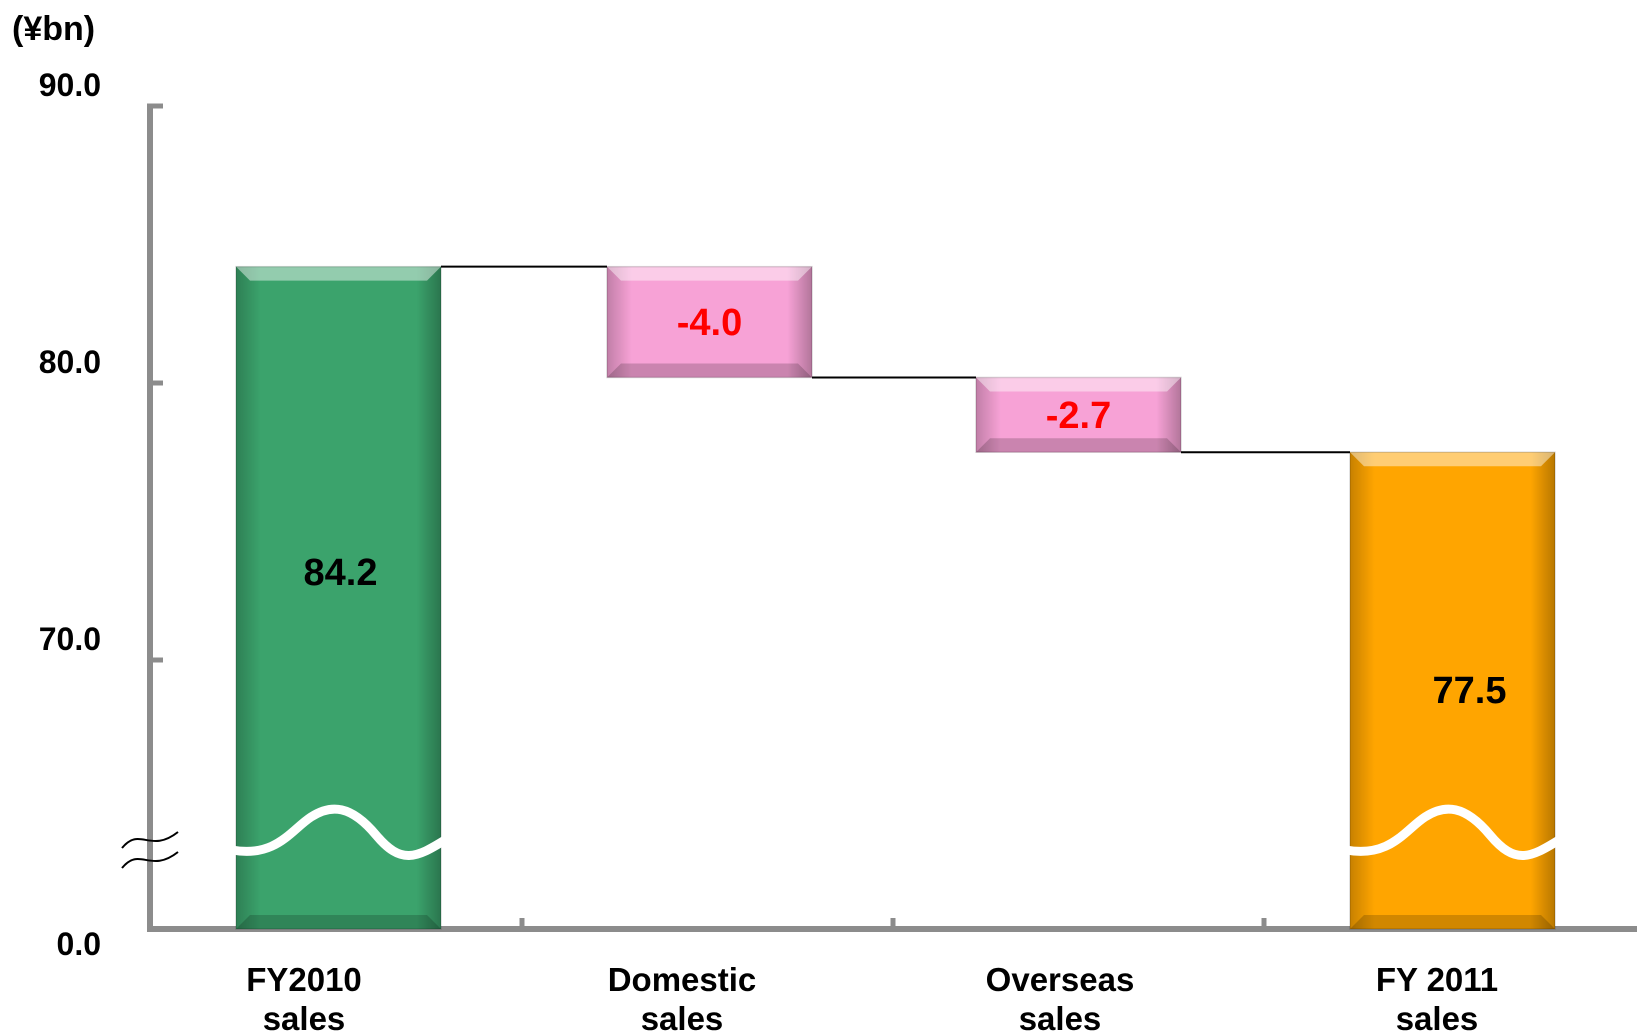 The width and height of the screenshot is (1637, 1036). What do you see at coordinates (79, 944) in the screenshot?
I see `y-tick-label: 0.0` at bounding box center [79, 944].